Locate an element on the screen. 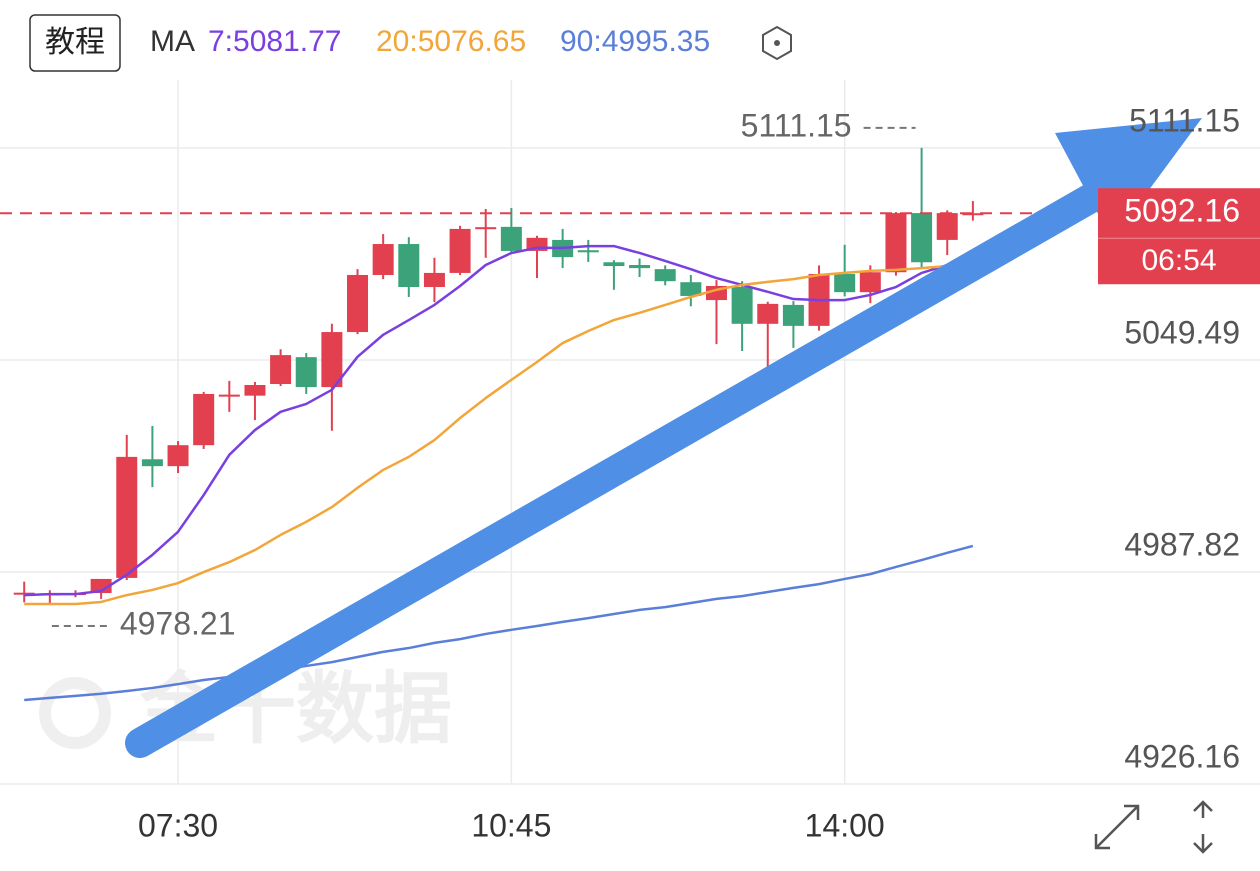 The width and height of the screenshot is (1260, 871). legend-entry: 90:4995.35 is located at coordinates (635, 41).